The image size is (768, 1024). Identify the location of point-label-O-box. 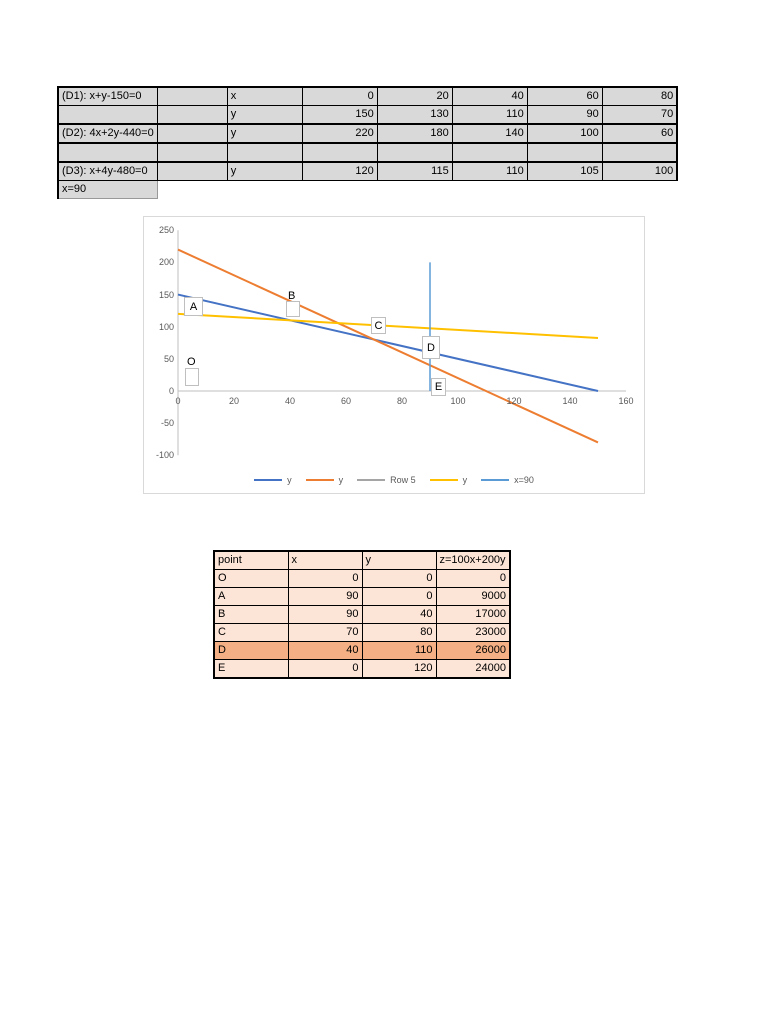
(192, 377).